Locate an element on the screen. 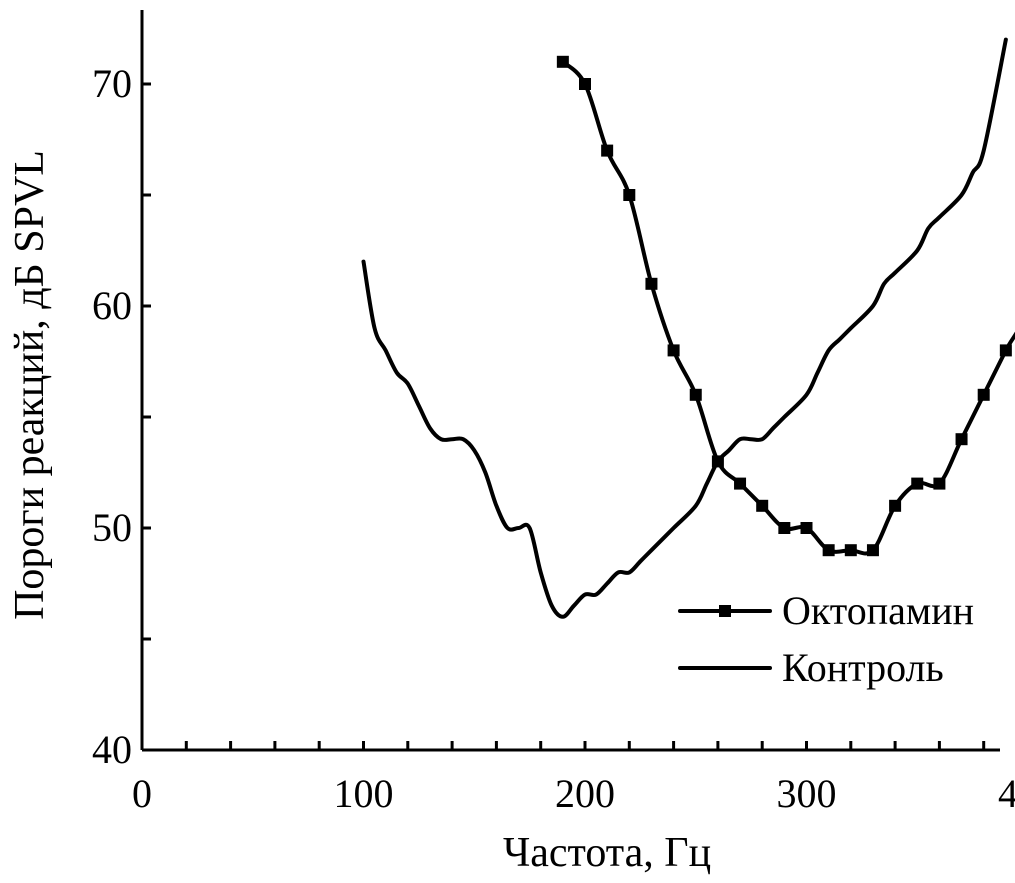  x-axis-title: Частота, Гц is located at coordinates (607, 853).